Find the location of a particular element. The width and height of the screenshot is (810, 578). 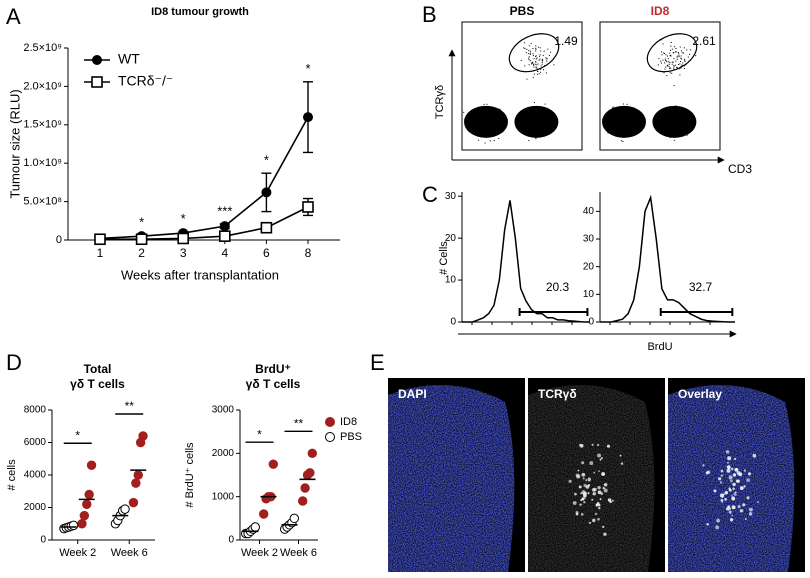

y-tick-label: 6000 is located at coordinates (35, 442).